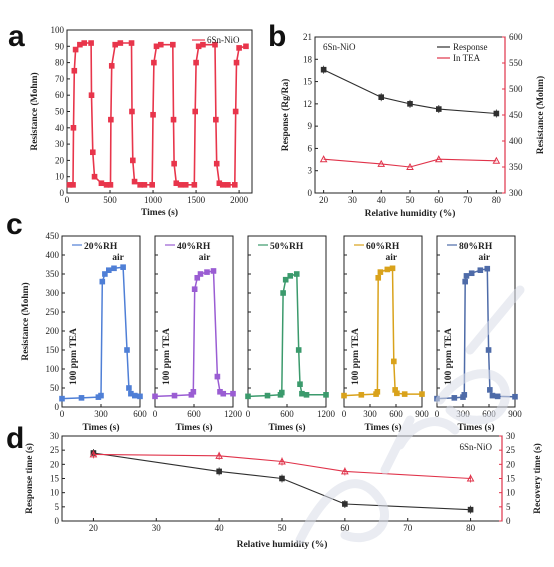 The height and width of the screenshot is (567, 554). What do you see at coordinates (383, 247) in the screenshot?
I see `legend-label: 60%RH` at bounding box center [383, 247].